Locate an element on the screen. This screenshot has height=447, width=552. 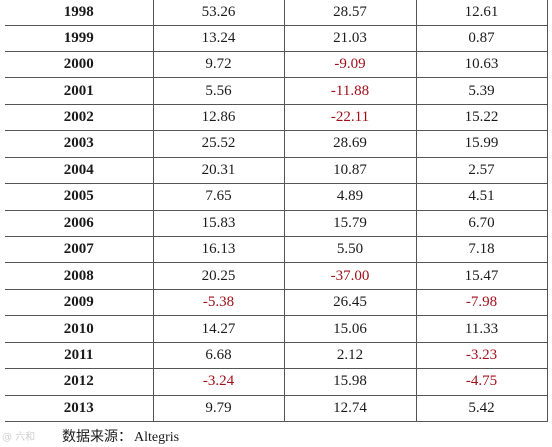
value-cell-col1: 13.24 is located at coordinates (218, 38).